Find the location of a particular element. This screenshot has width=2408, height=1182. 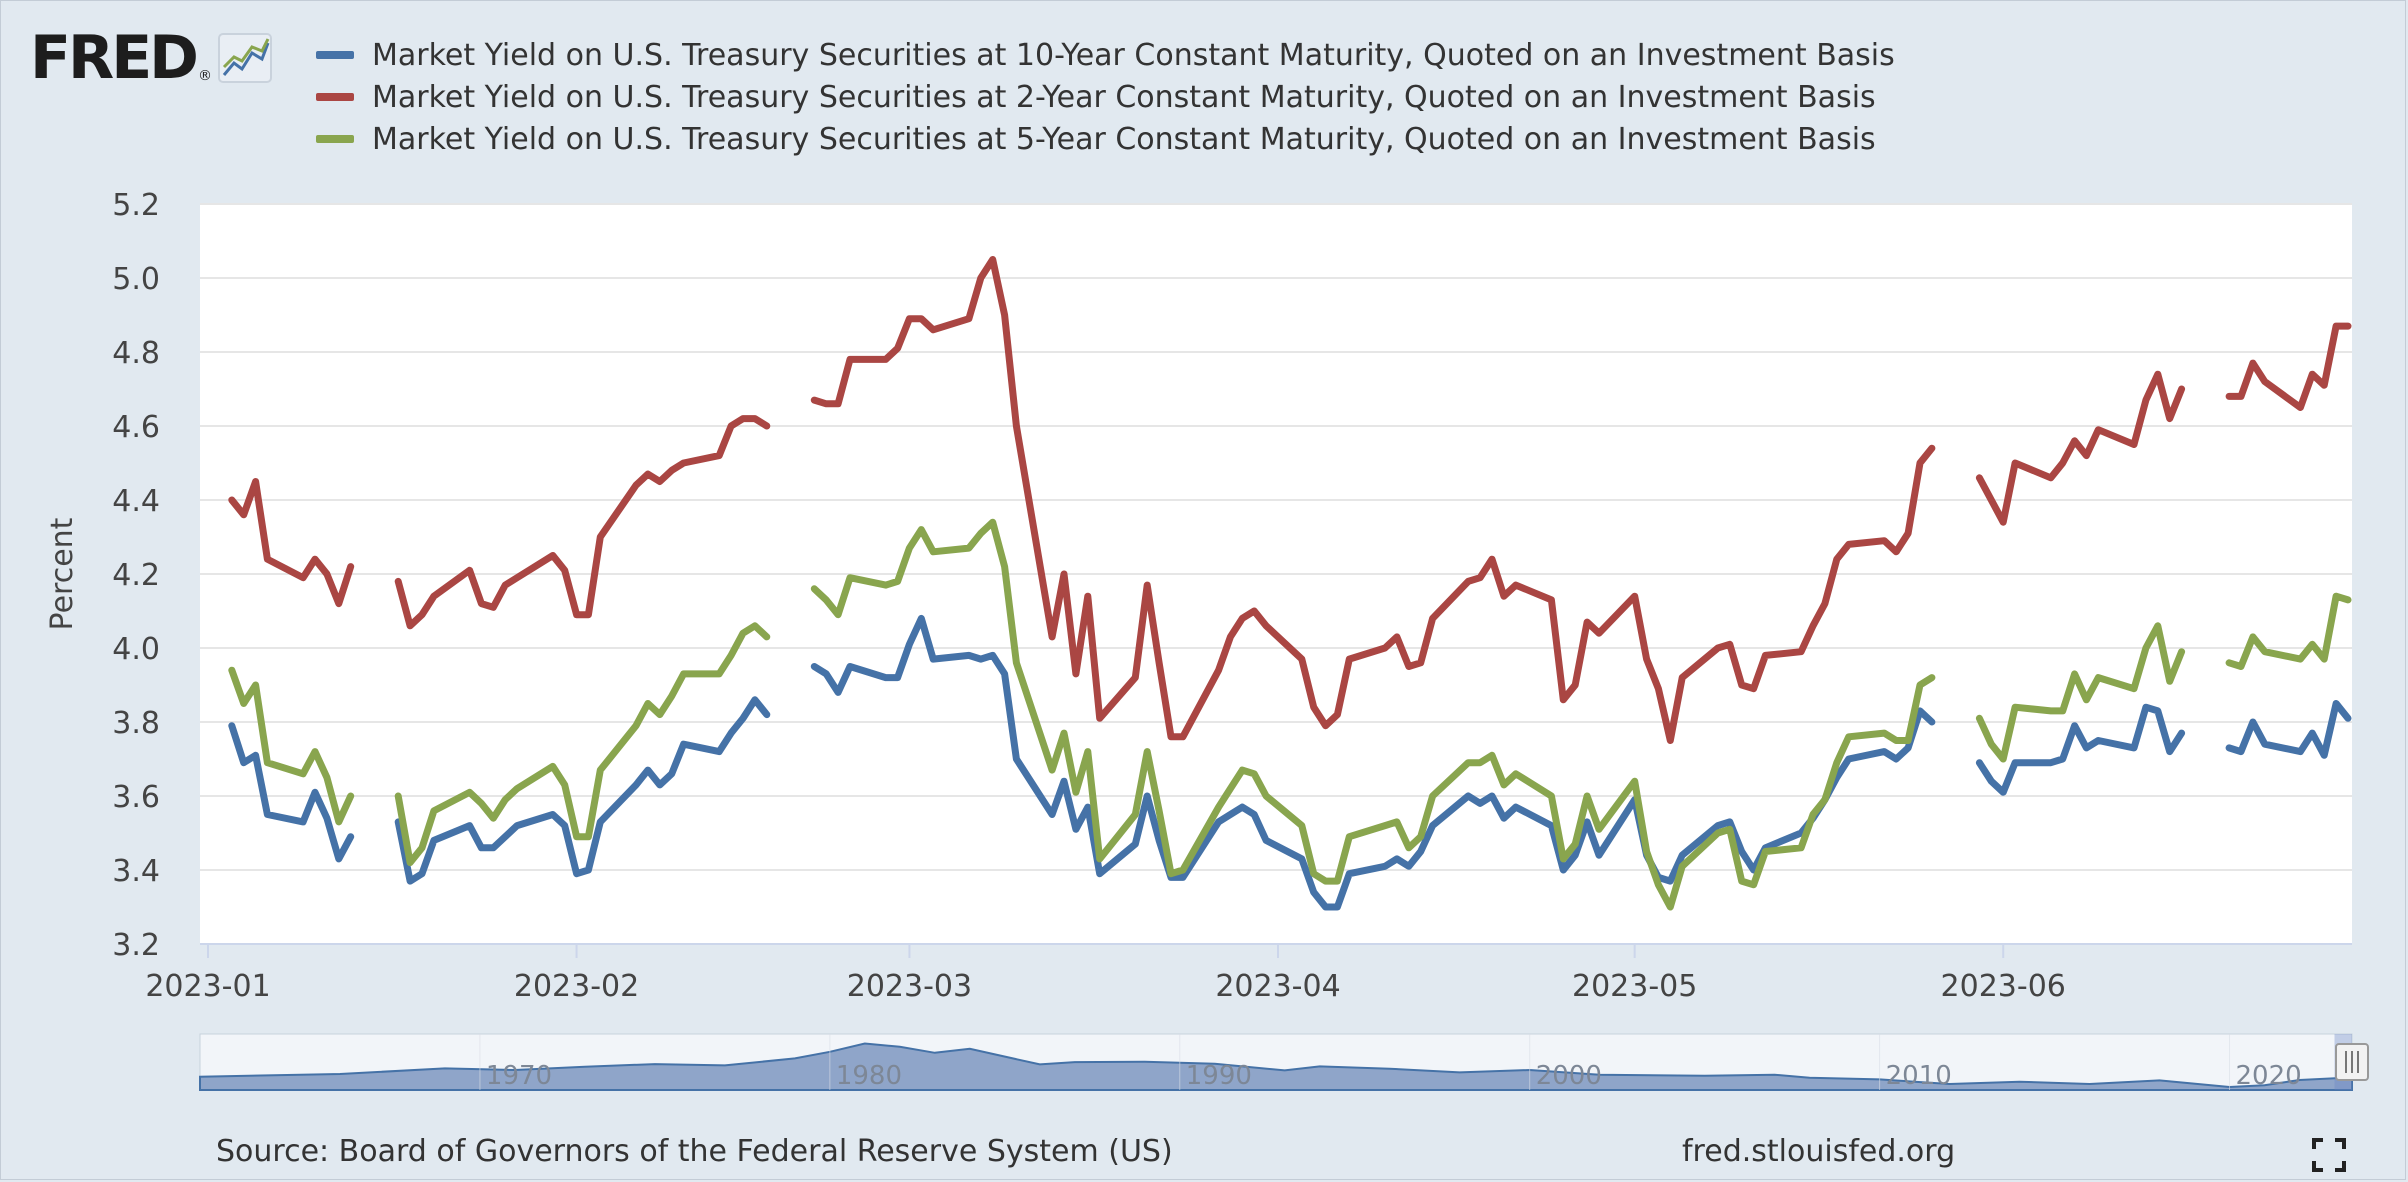

line-chart-icon is located at coordinates (244, 58).